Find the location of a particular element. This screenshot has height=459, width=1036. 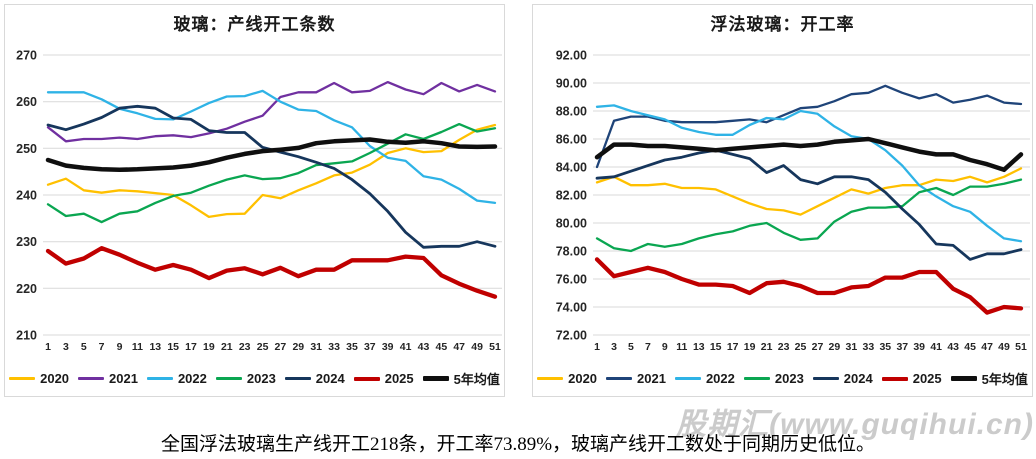

x-tick-label: 43 is located at coordinates (424, 347).